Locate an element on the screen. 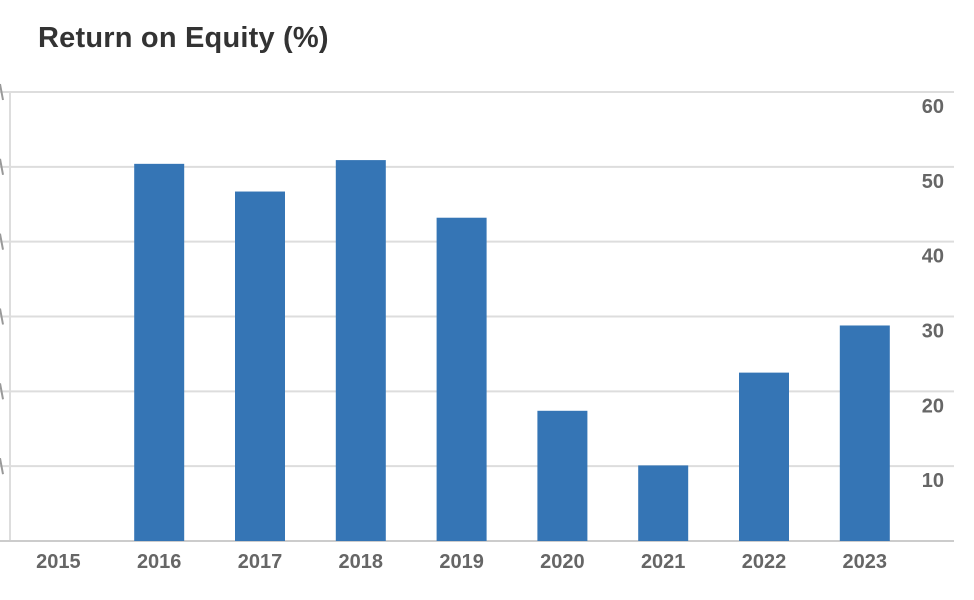  x-tick-label: 2016 is located at coordinates (159, 562).